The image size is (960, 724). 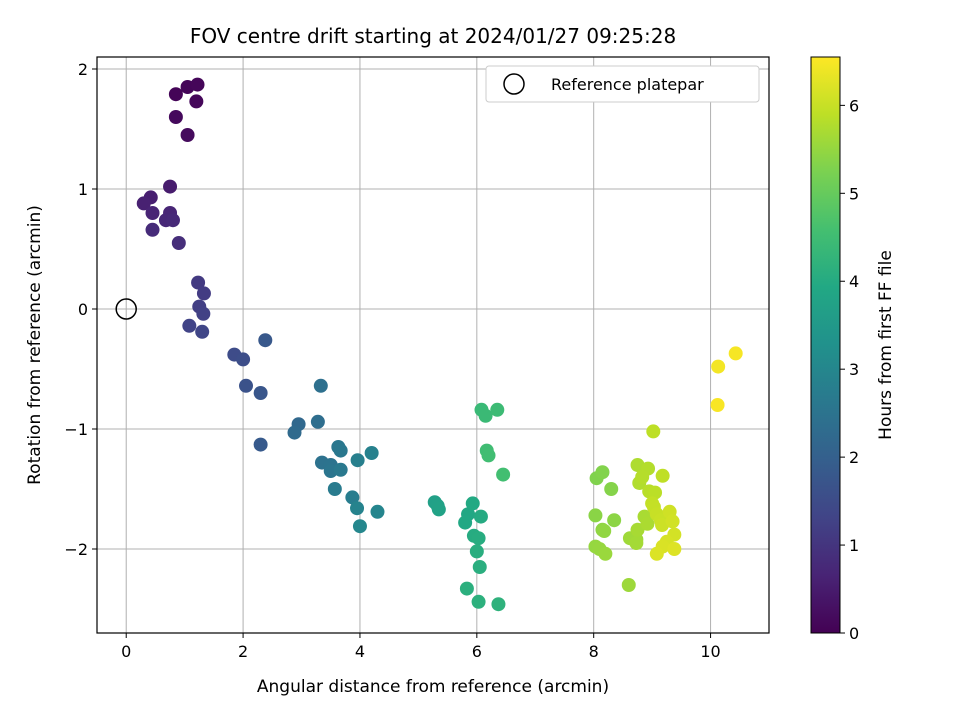 I want to click on colorbar: 0 1 2 3 4 5 6 Hours from first FF file, so click(x=853, y=349).